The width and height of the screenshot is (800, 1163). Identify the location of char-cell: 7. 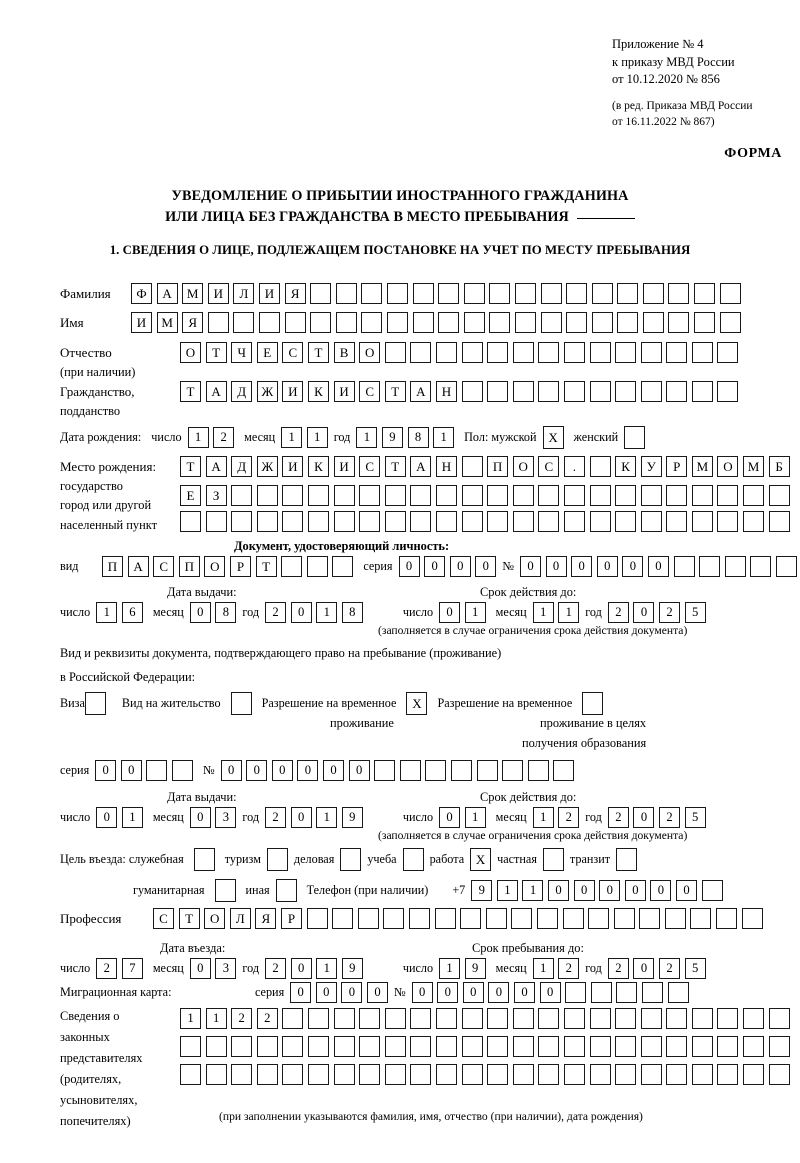
(132, 968).